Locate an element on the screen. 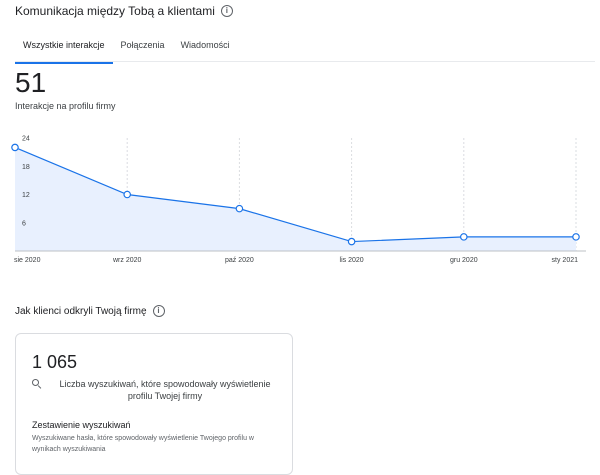 The image size is (600, 475). interactions-label: Interakcje na profilu firmy is located at coordinates (65, 106).